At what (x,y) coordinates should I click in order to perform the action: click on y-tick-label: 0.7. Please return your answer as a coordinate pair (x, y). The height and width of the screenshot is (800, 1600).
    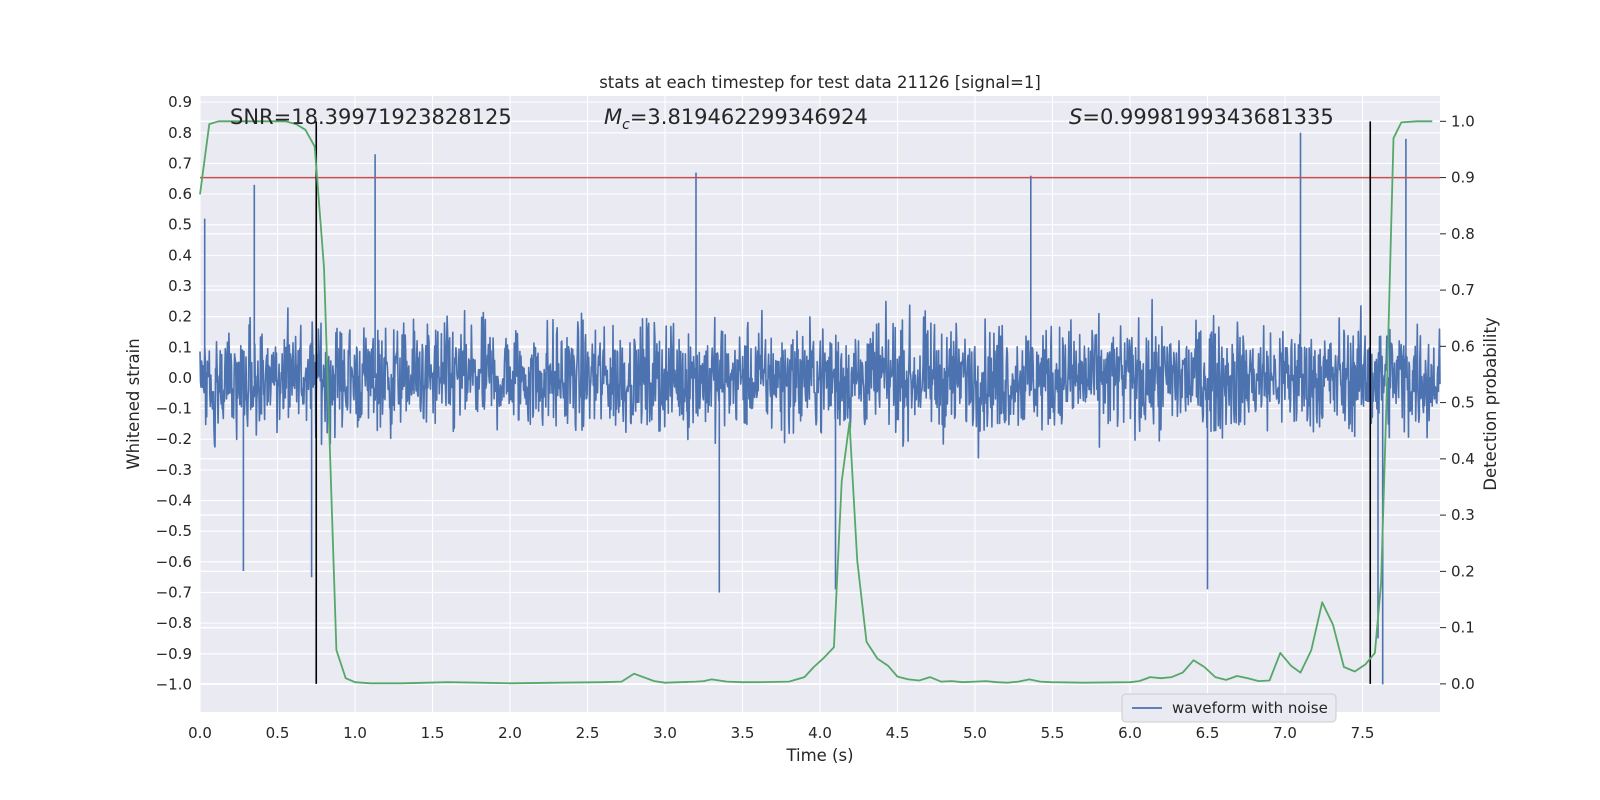
    Looking at the image, I should click on (180, 163).